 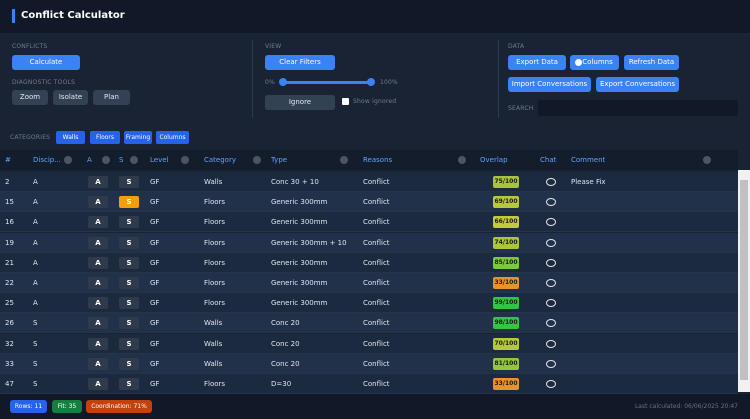 What do you see at coordinates (594, 62) in the screenshot?
I see `columns-button: Columns` at bounding box center [594, 62].